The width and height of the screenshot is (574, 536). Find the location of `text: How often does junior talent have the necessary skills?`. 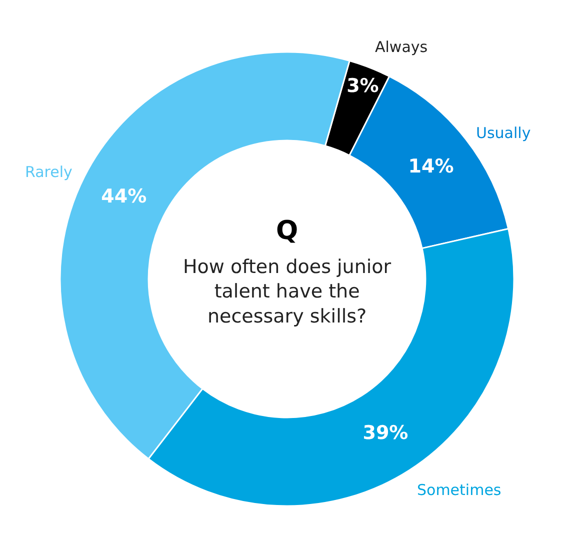

text: How often does junior talent have the necessary skills? is located at coordinates (287, 292).